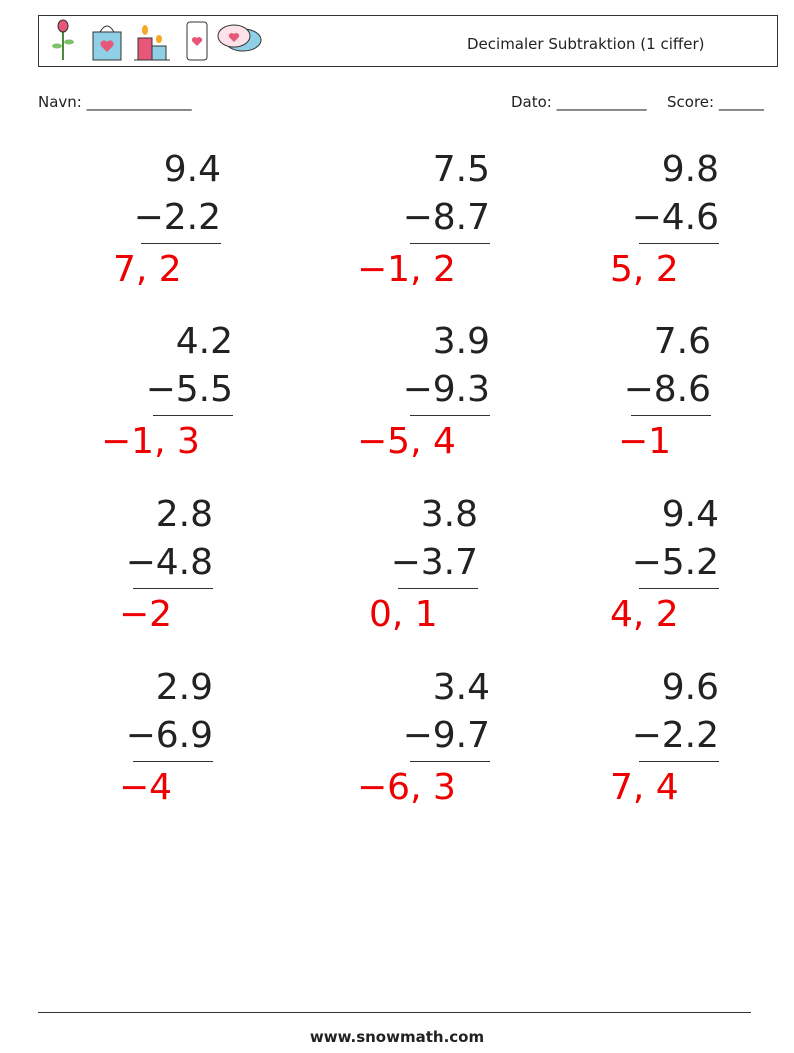 Image resolution: width=794 pixels, height=1053 pixels. What do you see at coordinates (644, 787) in the screenshot?
I see `answer: 7, 4` at bounding box center [644, 787].